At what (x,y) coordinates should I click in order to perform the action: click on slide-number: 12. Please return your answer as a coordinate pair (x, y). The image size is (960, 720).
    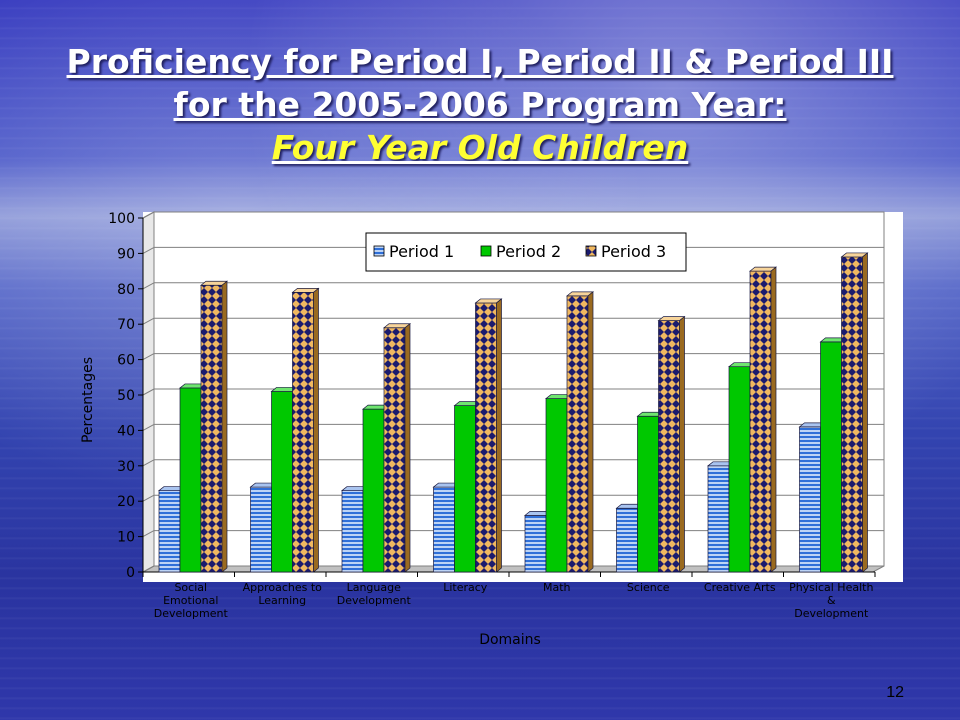
    Looking at the image, I should click on (895, 692).